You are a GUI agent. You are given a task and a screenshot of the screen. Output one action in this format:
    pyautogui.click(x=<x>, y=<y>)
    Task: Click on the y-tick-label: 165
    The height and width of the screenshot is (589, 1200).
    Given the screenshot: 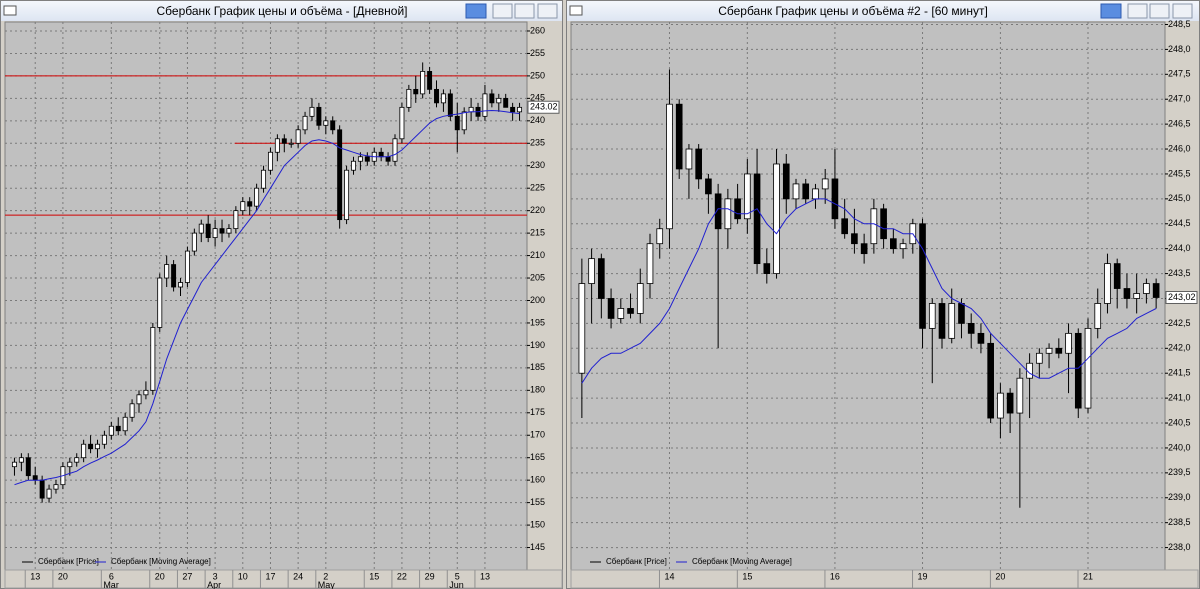 What is the action you would take?
    pyautogui.click(x=537, y=457)
    